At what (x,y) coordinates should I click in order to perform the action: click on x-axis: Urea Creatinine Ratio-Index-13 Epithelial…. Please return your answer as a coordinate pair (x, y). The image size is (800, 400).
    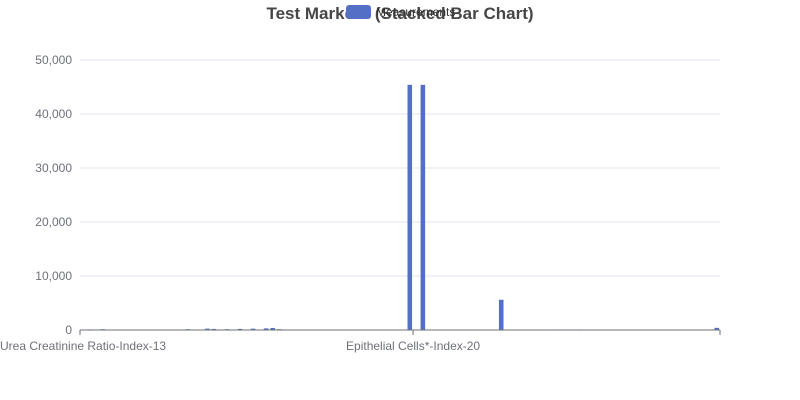
    Looking at the image, I should click on (360, 341).